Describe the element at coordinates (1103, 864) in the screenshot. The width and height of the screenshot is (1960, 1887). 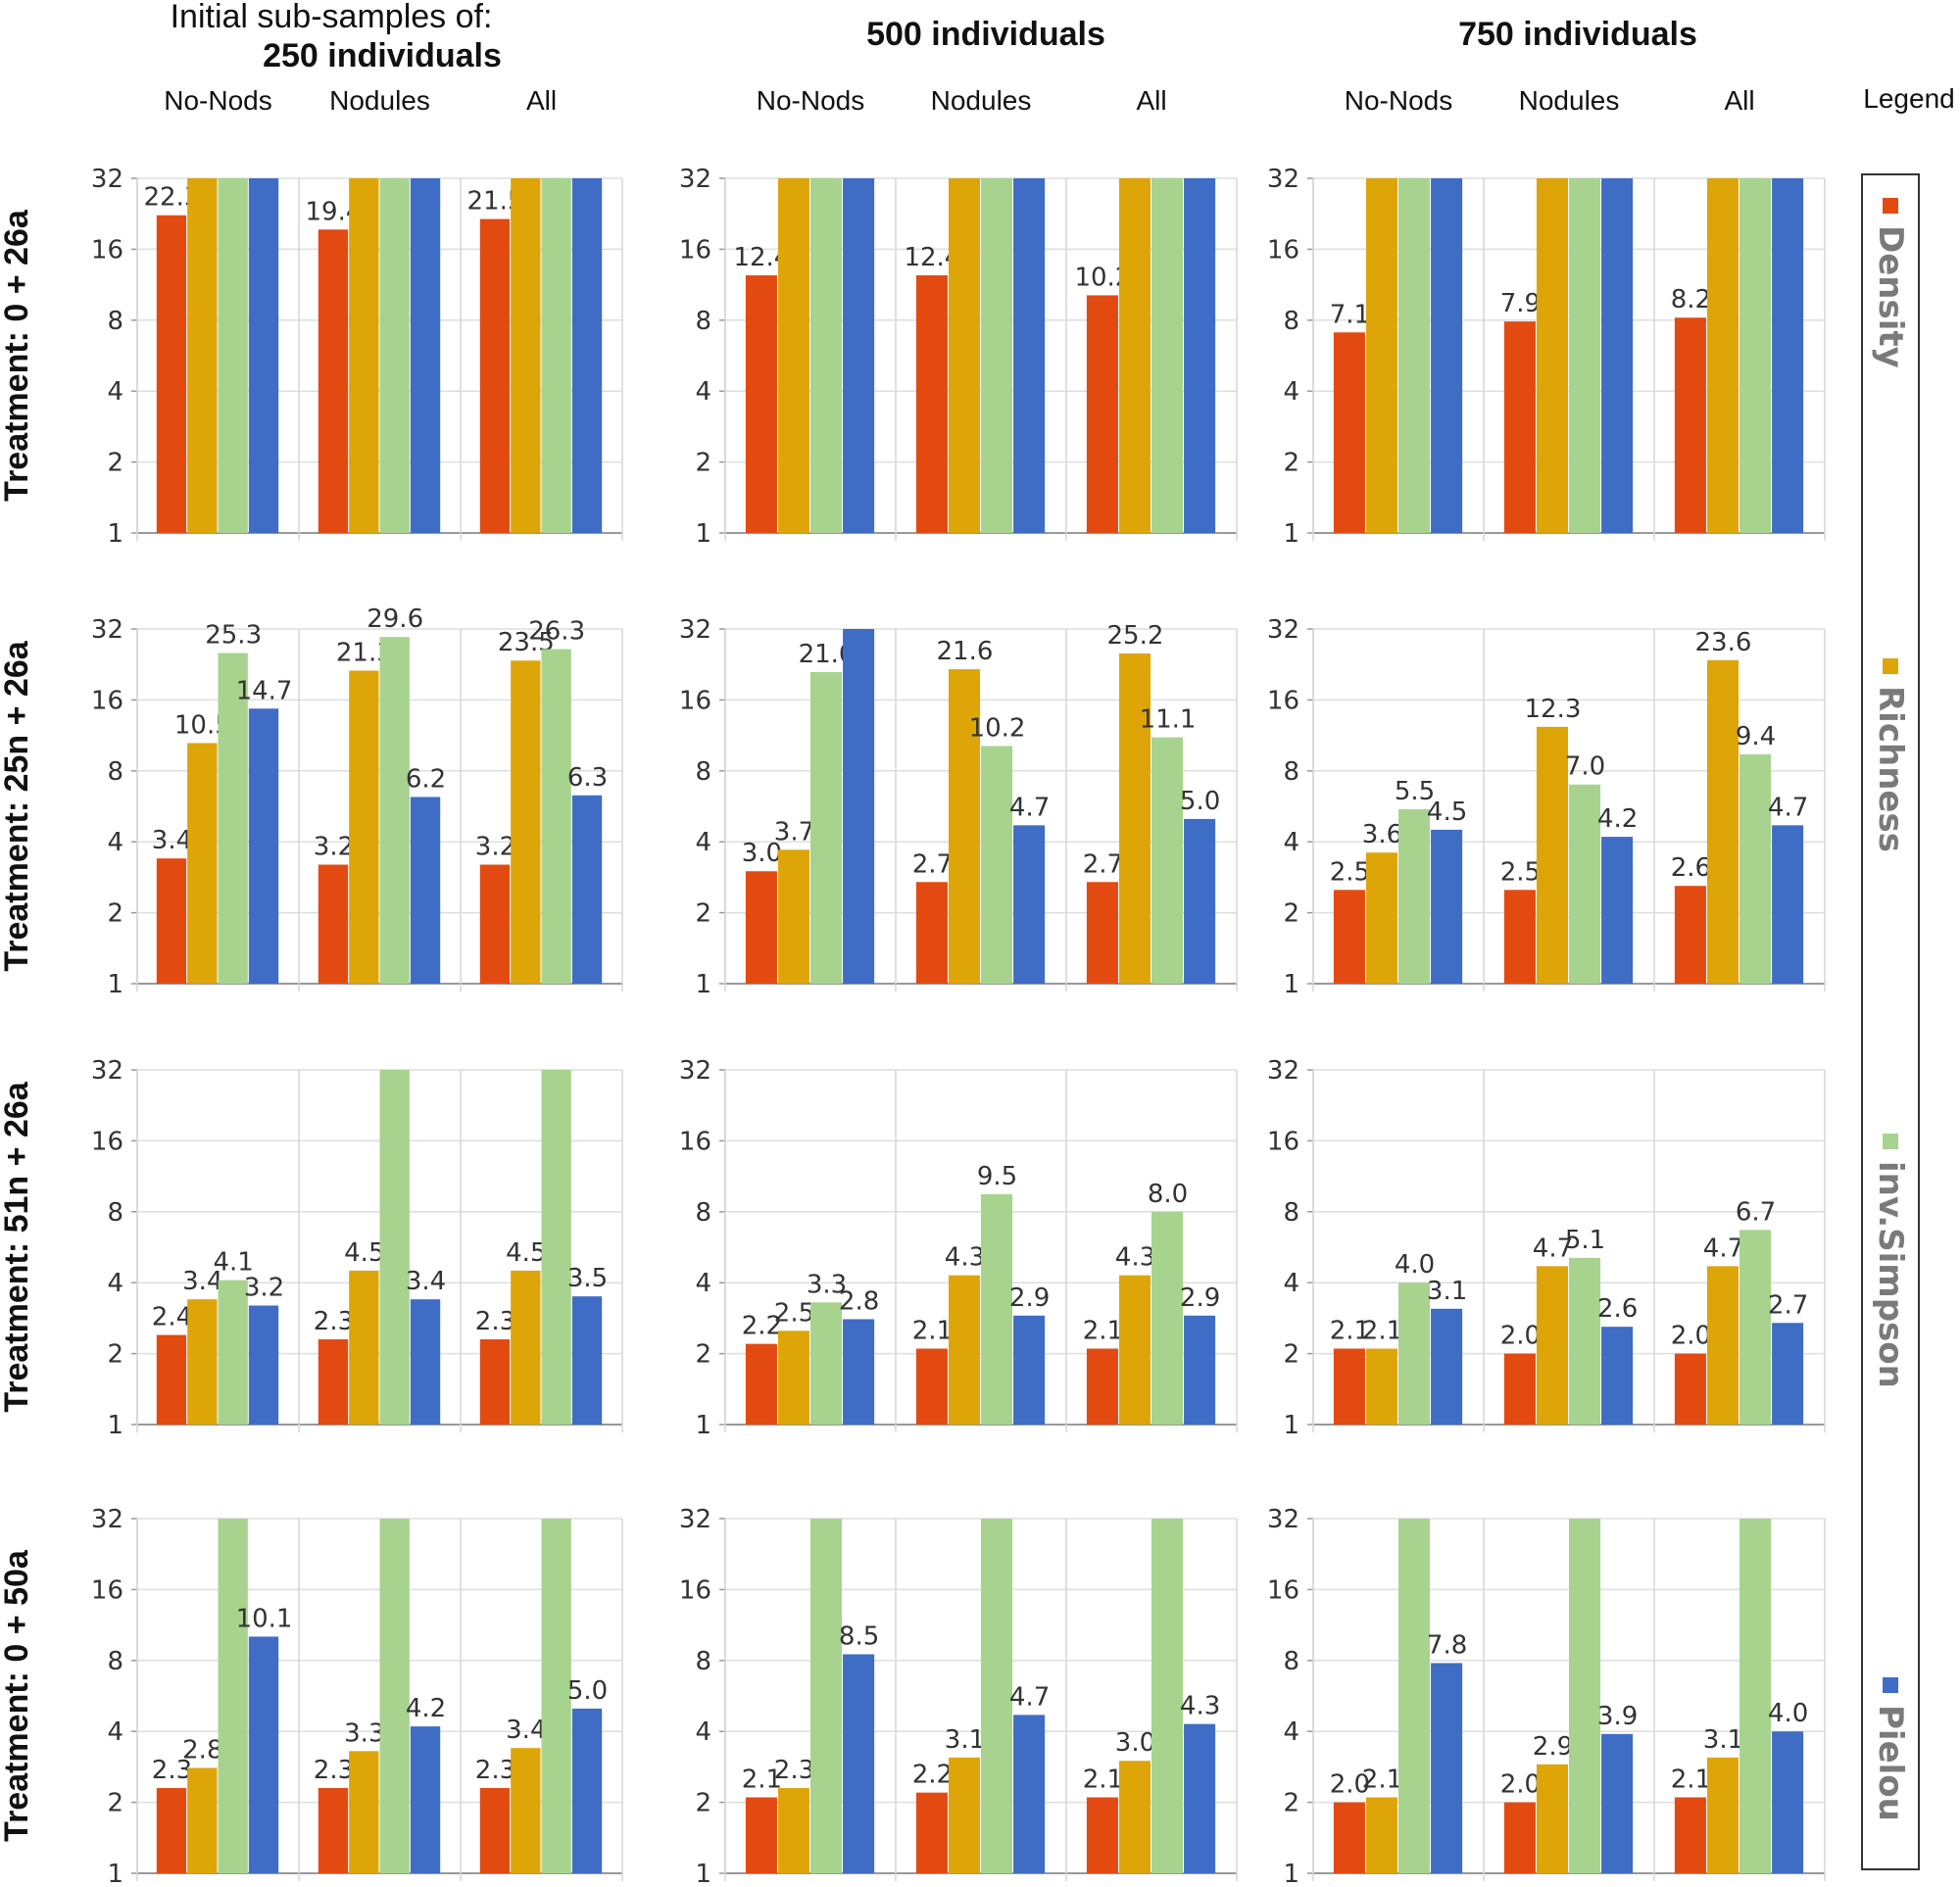
I see `value-label: 2.7` at that location.